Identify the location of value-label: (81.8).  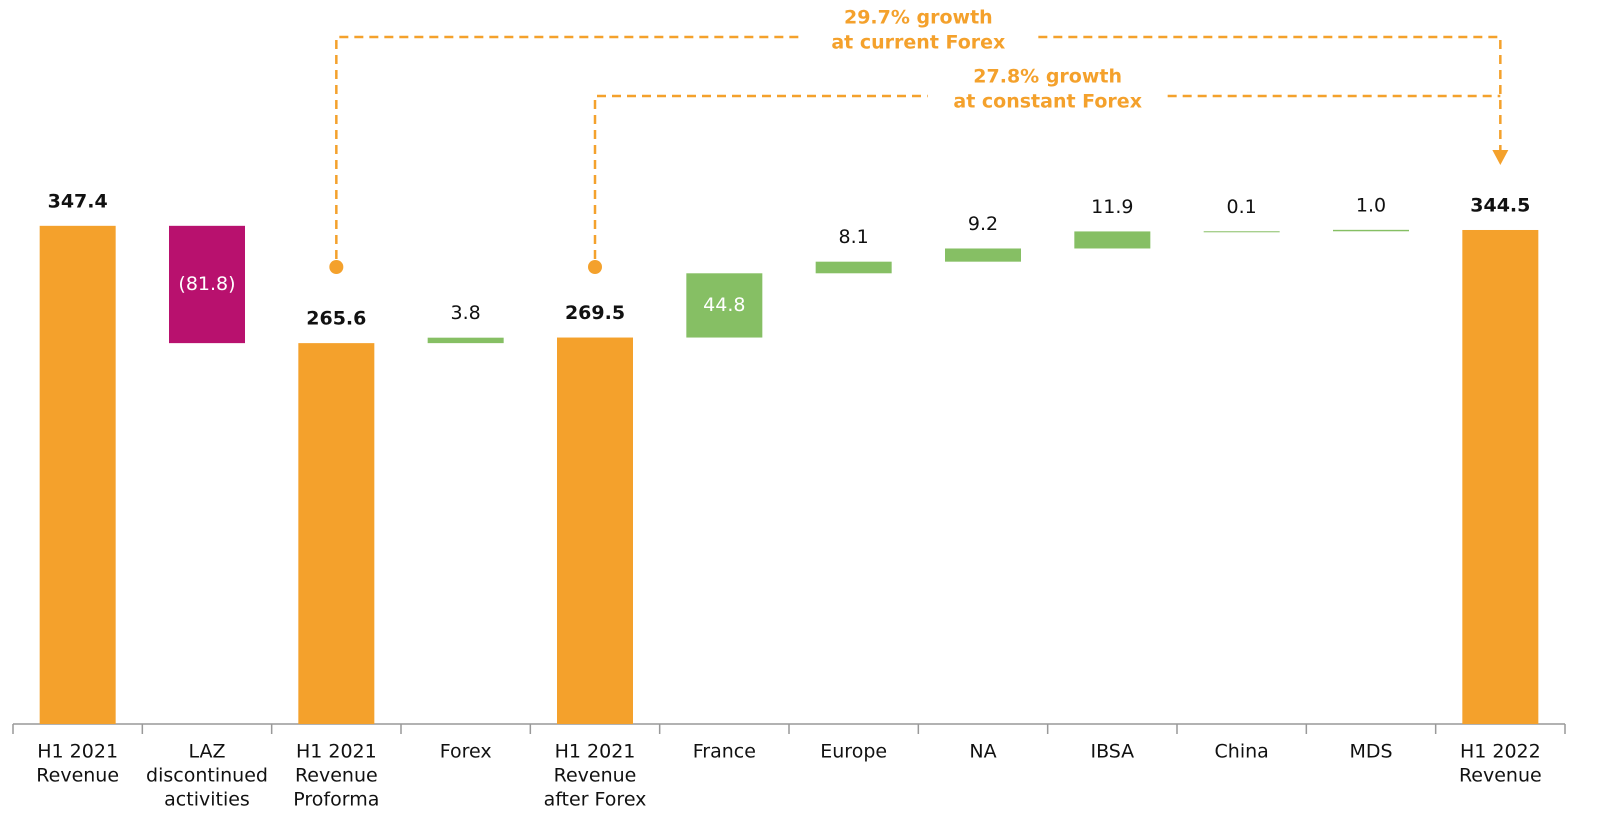
(206, 284).